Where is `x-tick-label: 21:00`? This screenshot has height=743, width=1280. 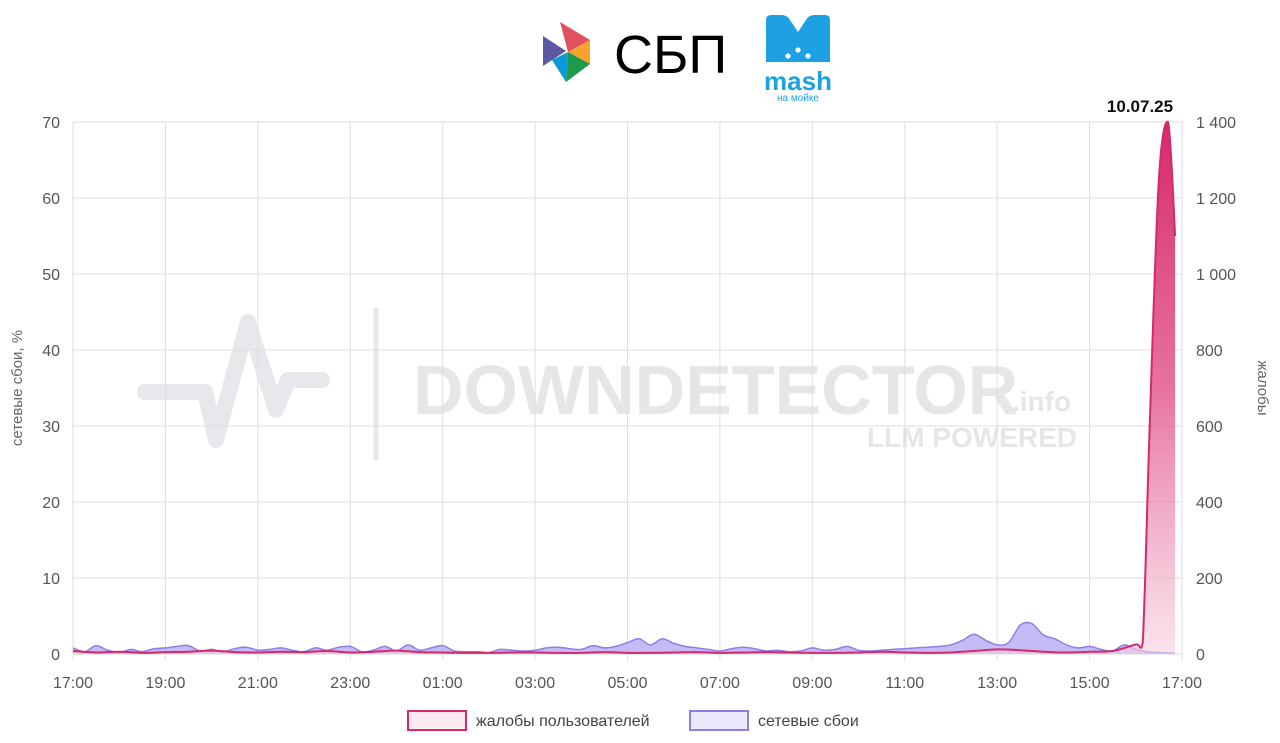 x-tick-label: 21:00 is located at coordinates (258, 683).